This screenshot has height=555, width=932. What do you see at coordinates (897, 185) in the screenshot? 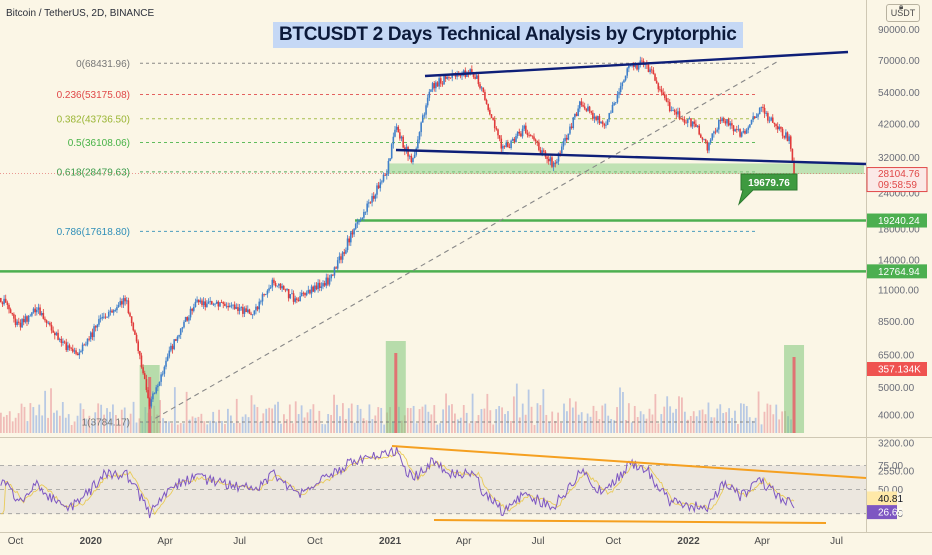
I see `countdown-label: 09:58:59` at bounding box center [897, 185].